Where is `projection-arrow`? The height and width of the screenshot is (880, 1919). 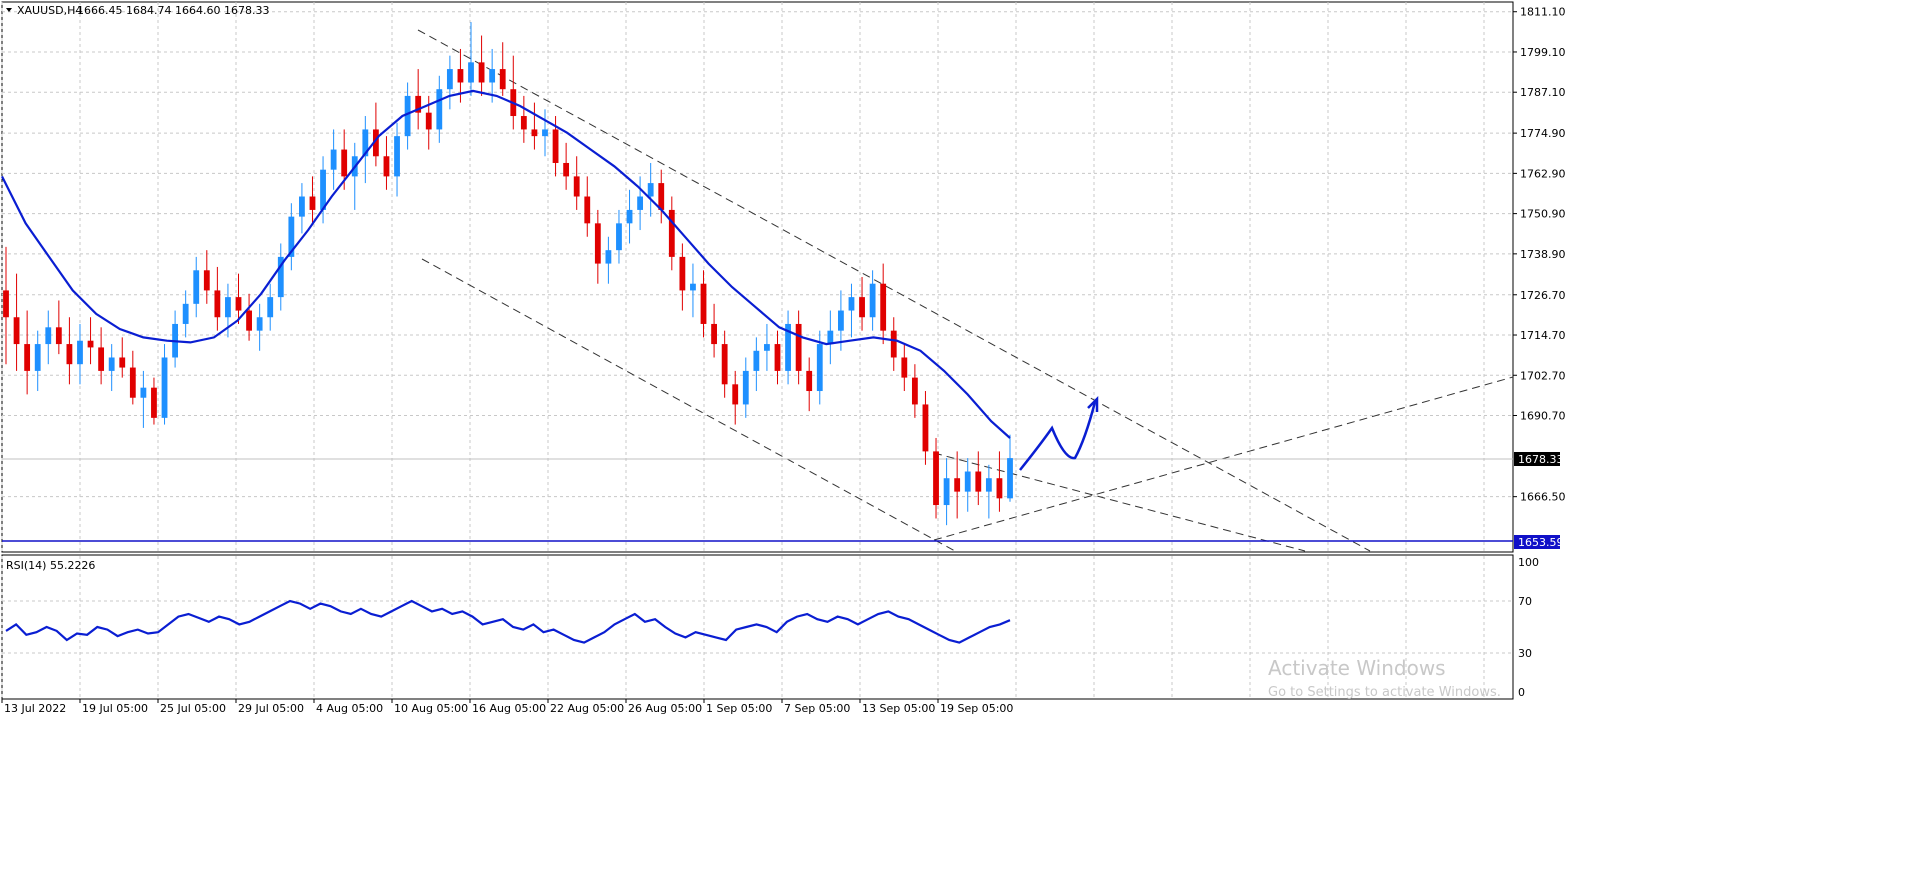 projection-arrow is located at coordinates (1059, 433).